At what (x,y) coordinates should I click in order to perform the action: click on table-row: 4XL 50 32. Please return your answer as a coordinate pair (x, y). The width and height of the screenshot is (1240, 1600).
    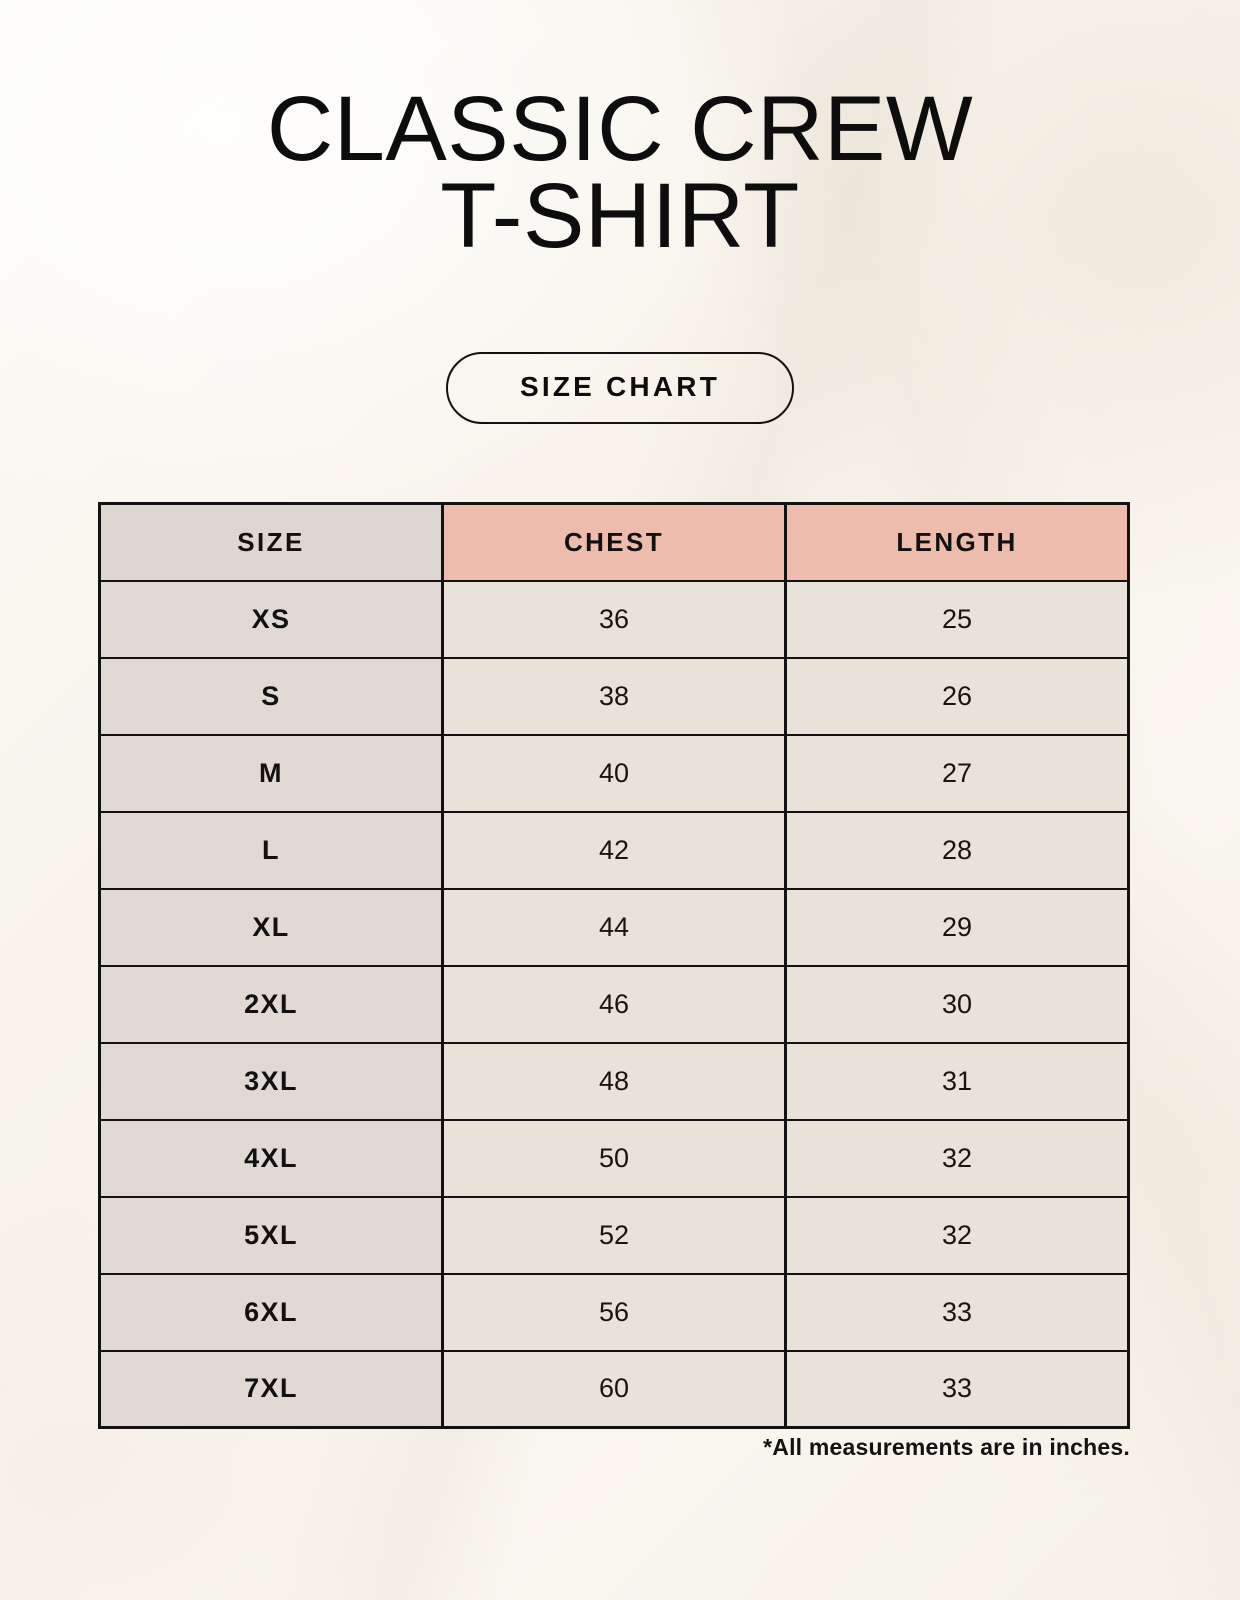
    Looking at the image, I should click on (614, 1158).